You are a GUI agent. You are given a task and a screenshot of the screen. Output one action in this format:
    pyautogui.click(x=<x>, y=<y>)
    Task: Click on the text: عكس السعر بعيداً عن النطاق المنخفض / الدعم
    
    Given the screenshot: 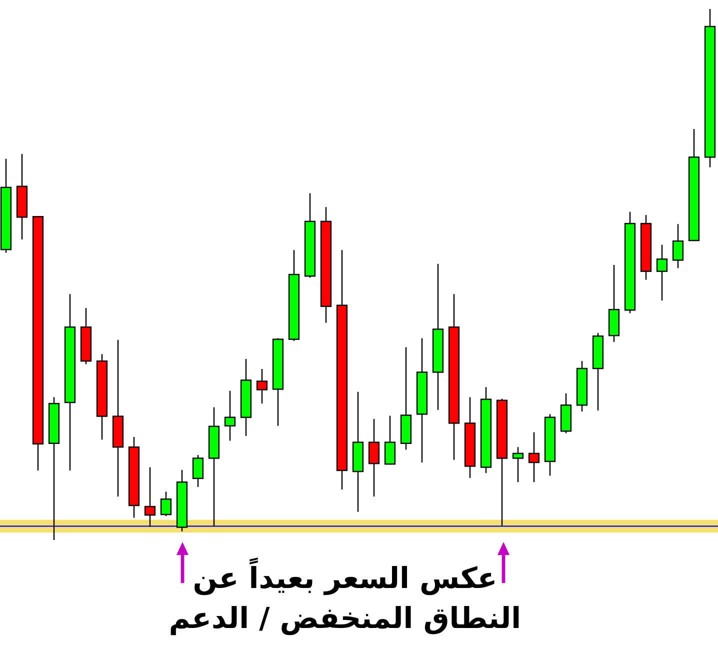 What is the action you would take?
    pyautogui.click(x=345, y=597)
    